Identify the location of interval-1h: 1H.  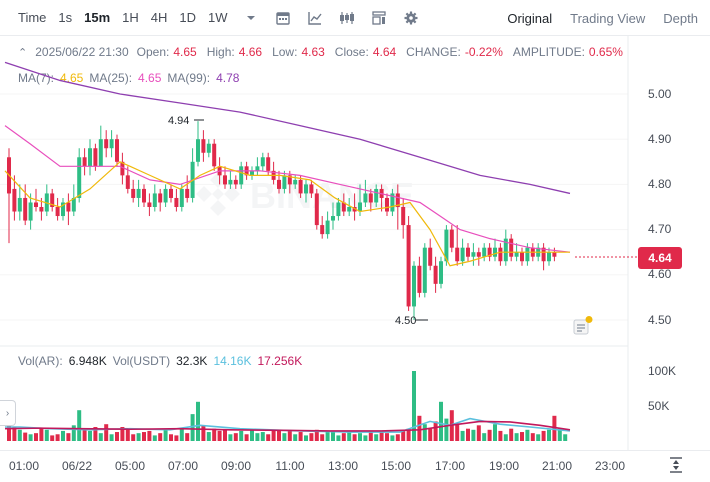
(130, 17).